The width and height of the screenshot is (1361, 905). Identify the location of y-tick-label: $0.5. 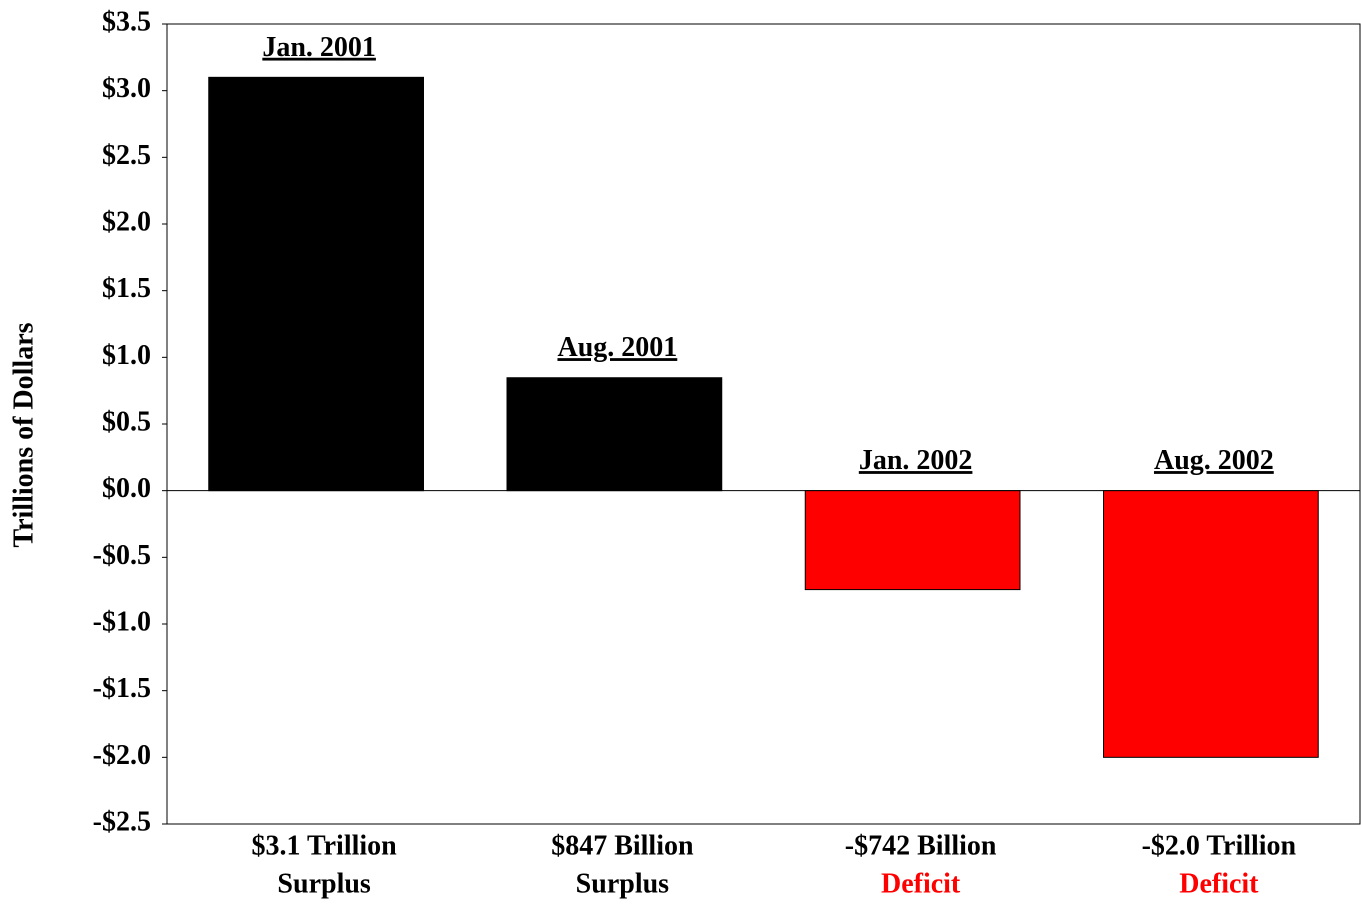
(126, 421).